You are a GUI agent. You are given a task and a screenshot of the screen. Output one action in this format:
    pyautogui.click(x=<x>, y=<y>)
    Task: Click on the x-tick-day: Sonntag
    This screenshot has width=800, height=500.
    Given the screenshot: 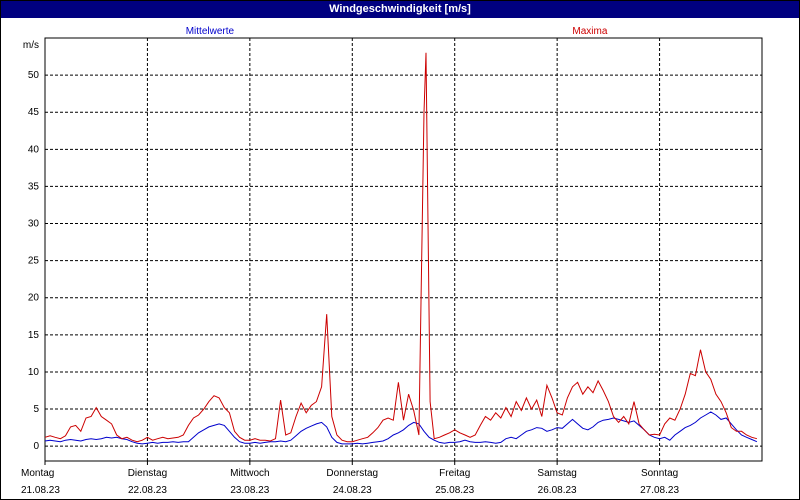 What is the action you would take?
    pyautogui.click(x=659, y=473)
    